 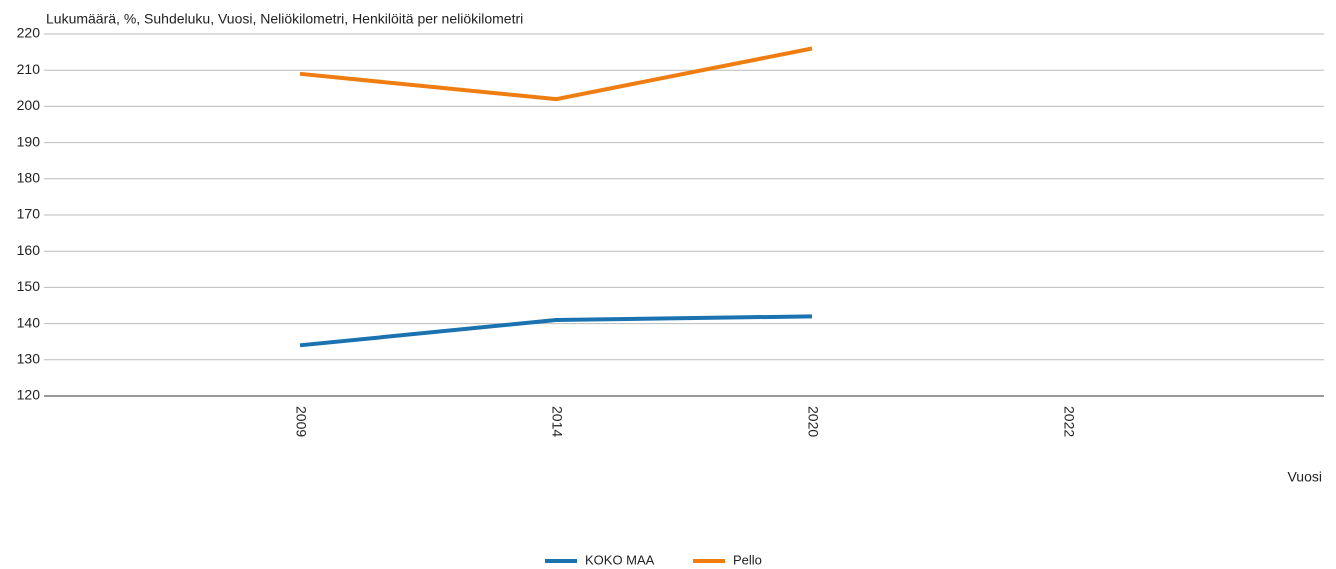 I want to click on y-tick-label: 120, so click(x=29, y=395).